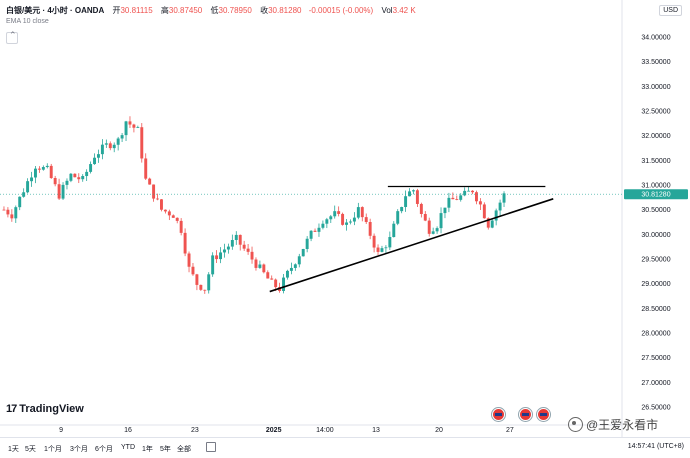  Describe the element at coordinates (11, 409) in the screenshot. I see `tradingview-mark-icon: 17` at that location.